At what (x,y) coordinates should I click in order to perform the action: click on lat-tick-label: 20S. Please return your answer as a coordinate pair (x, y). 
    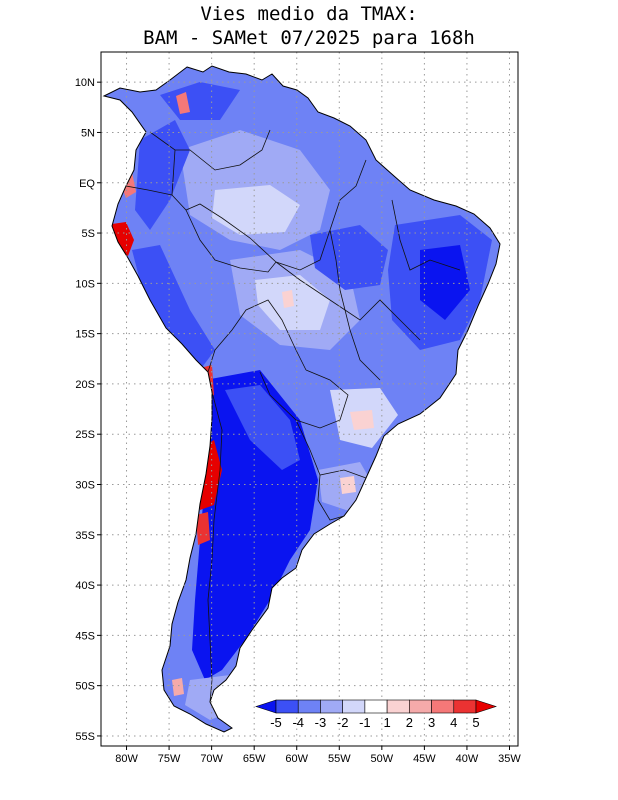
    Looking at the image, I should click on (85, 385).